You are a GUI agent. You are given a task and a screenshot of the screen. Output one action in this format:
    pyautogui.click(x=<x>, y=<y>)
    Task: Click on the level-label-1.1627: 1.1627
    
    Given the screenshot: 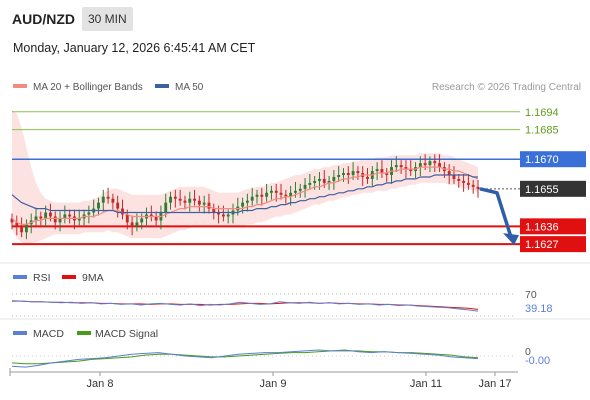 What is the action you would take?
    pyautogui.click(x=542, y=245)
    